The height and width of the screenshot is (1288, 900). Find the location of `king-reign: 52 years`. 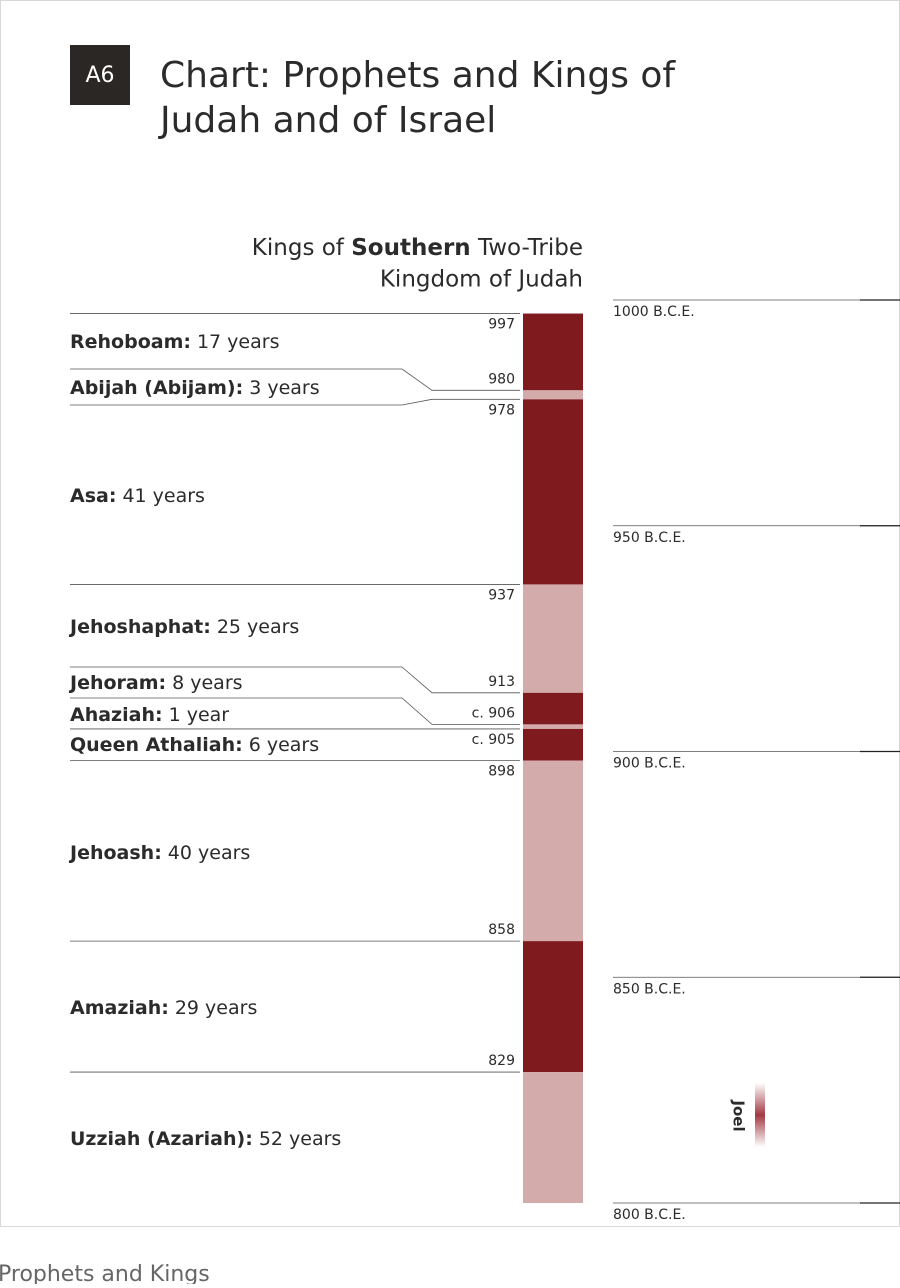

king-reign: 52 years is located at coordinates (300, 1139).